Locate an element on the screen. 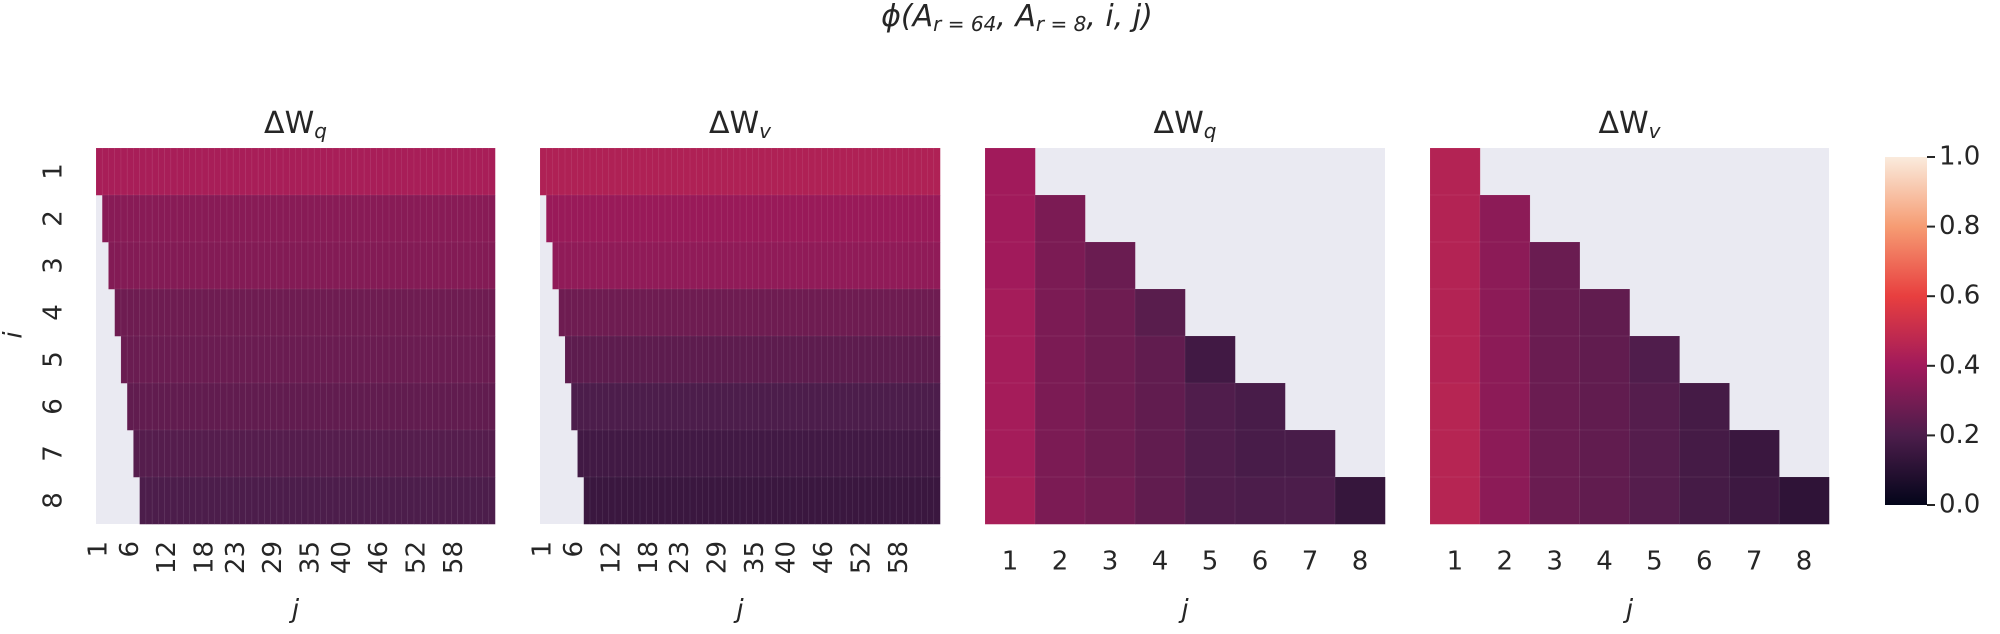 This screenshot has height=634, width=2000. title-part: ΔW is located at coordinates (1623, 123).